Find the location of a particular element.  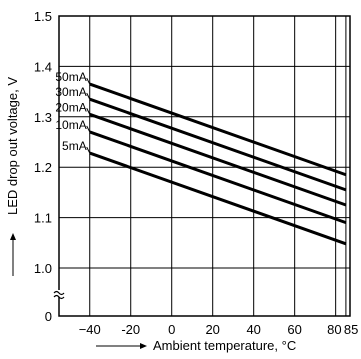

x-tick-label: 40 is located at coordinates (253, 329).